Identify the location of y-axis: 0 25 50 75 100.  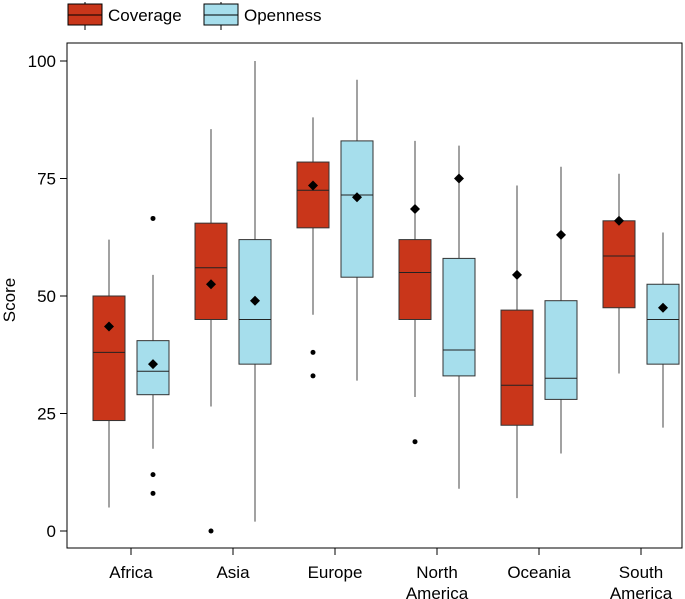
(47, 296).